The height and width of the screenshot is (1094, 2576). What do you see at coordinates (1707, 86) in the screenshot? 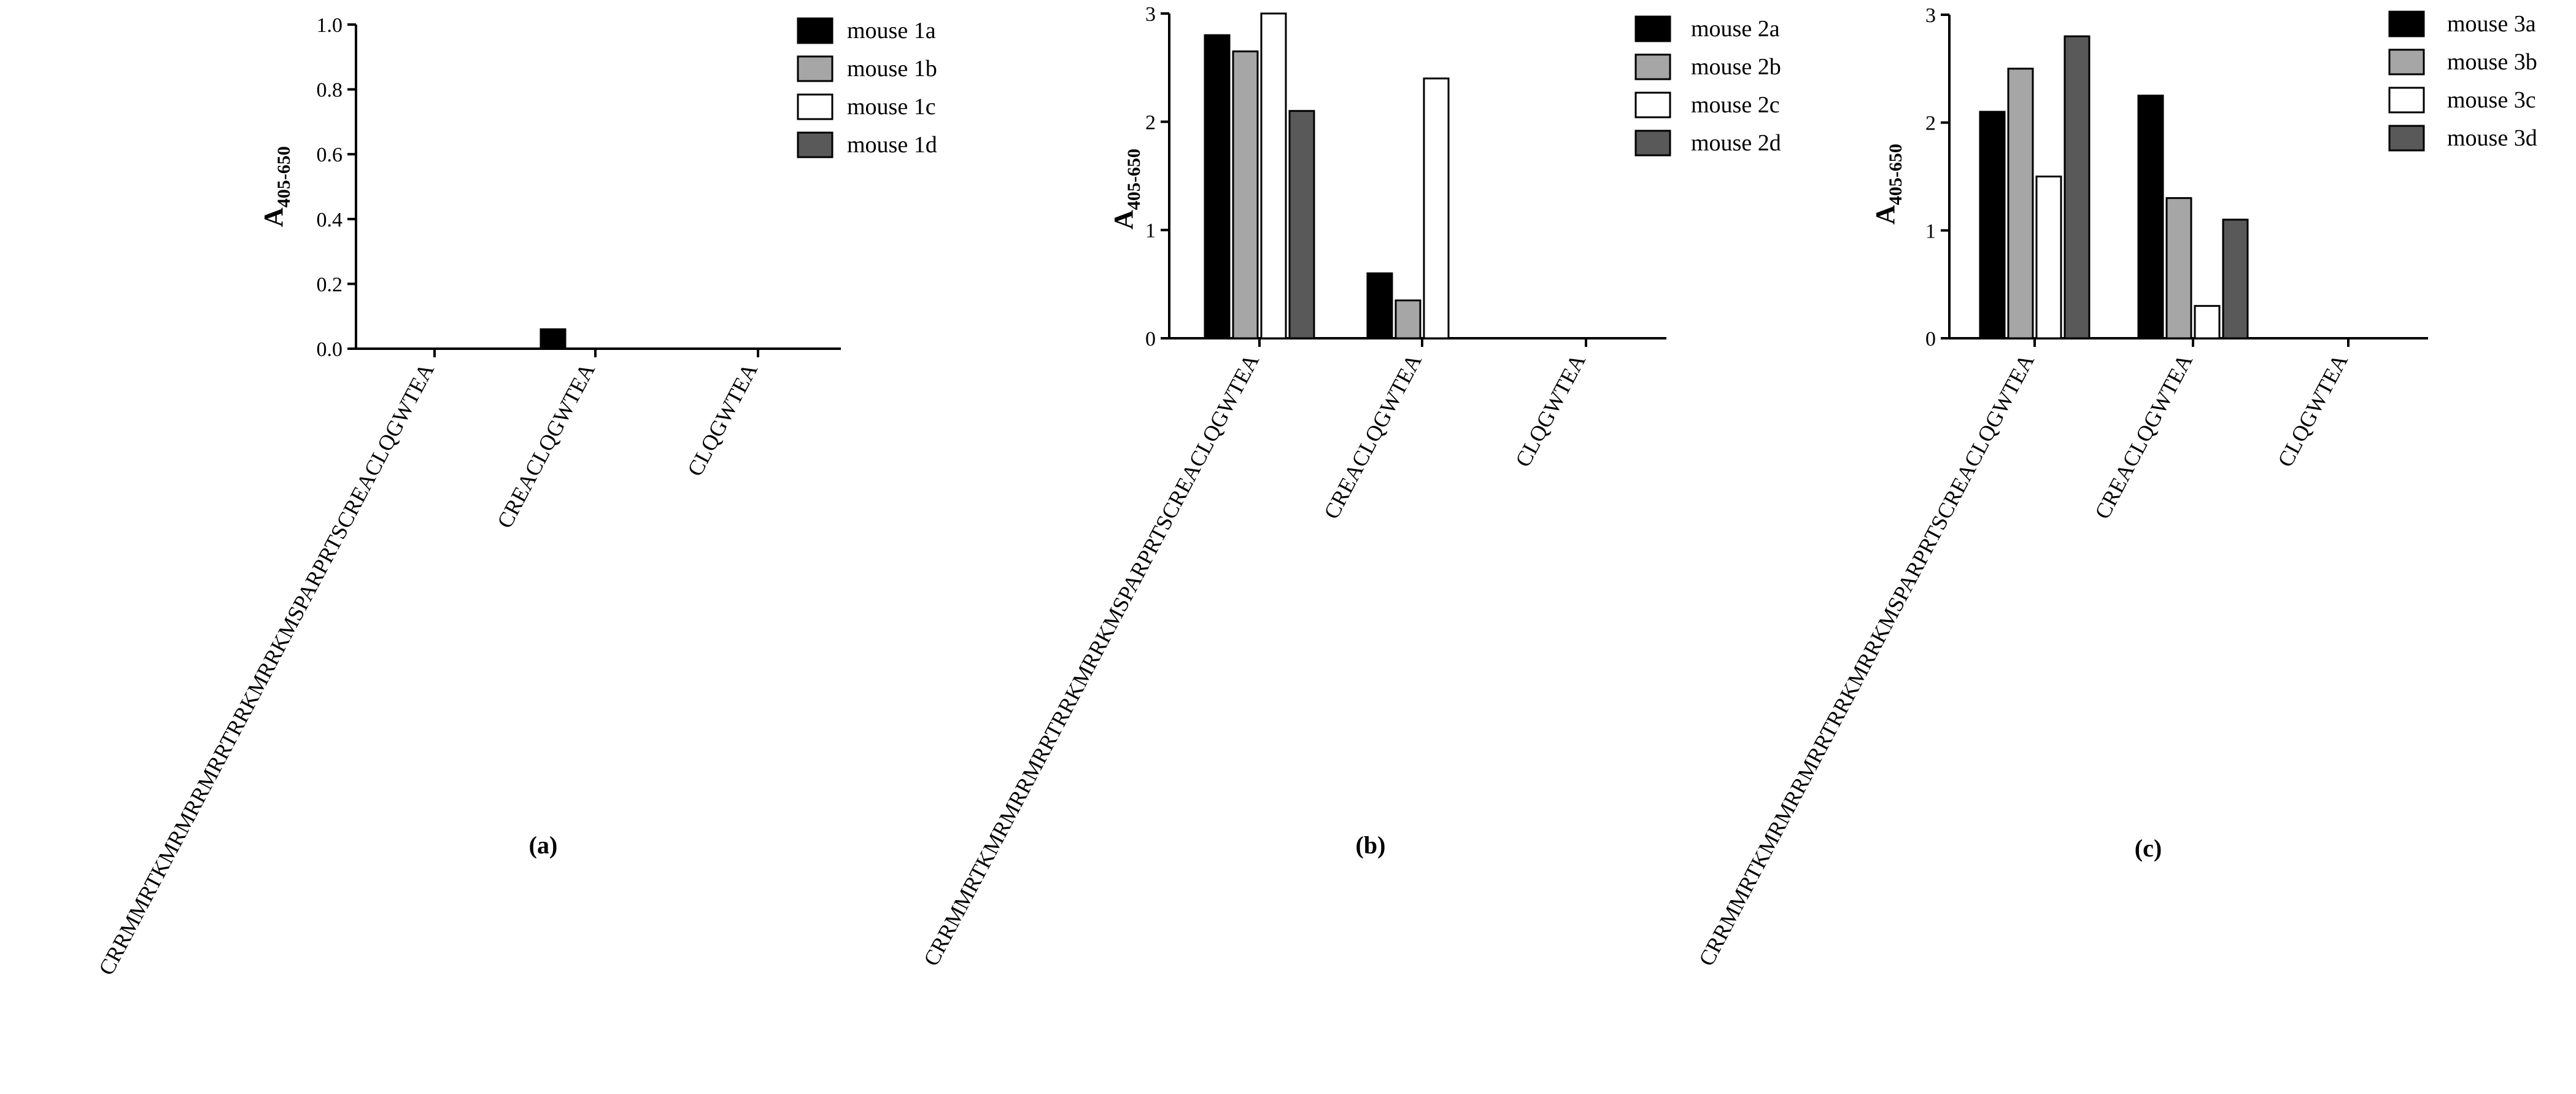
I see `legend: mouse 2a mouse 2b mouse 2c mouse 2d` at bounding box center [1707, 86].